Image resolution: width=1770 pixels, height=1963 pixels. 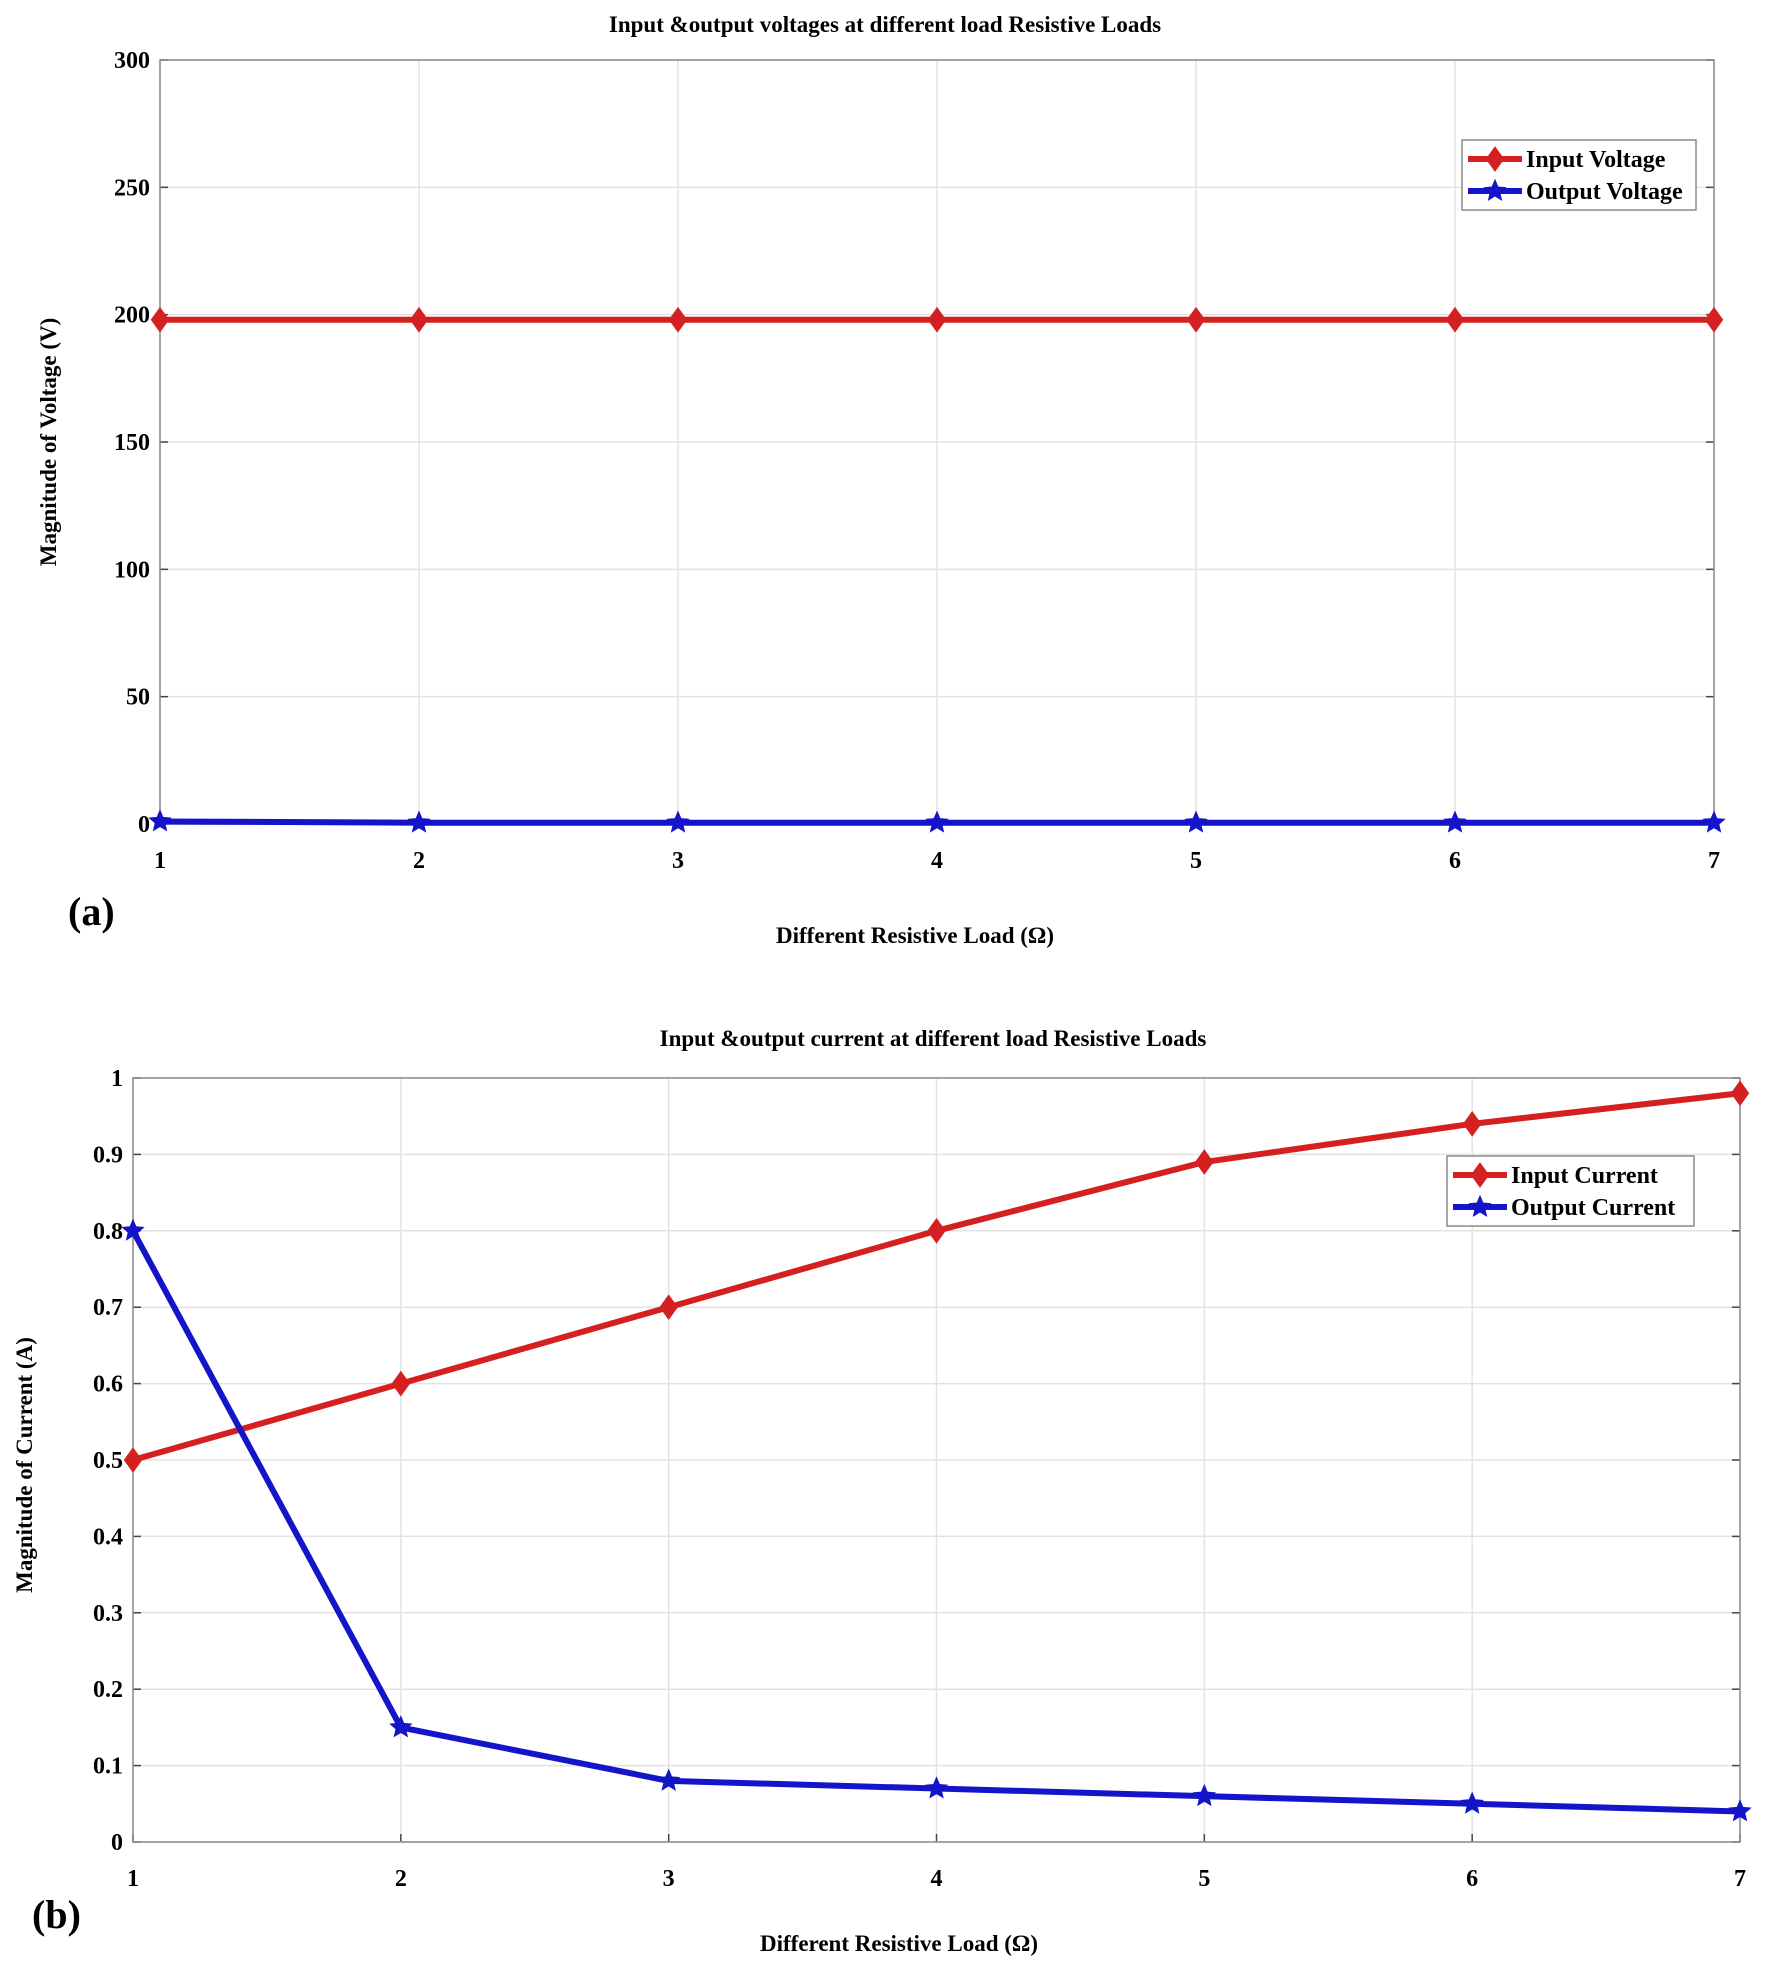 What do you see at coordinates (1204, 1879) in the screenshot?
I see `chart-b-x-tick-label: 5` at bounding box center [1204, 1879].